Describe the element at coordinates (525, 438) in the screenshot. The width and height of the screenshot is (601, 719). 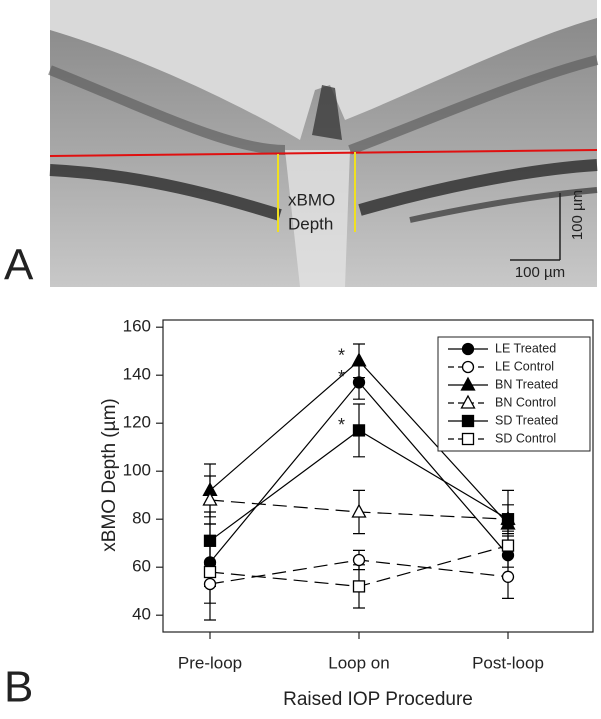
I see `legend-label: SD Control` at that location.